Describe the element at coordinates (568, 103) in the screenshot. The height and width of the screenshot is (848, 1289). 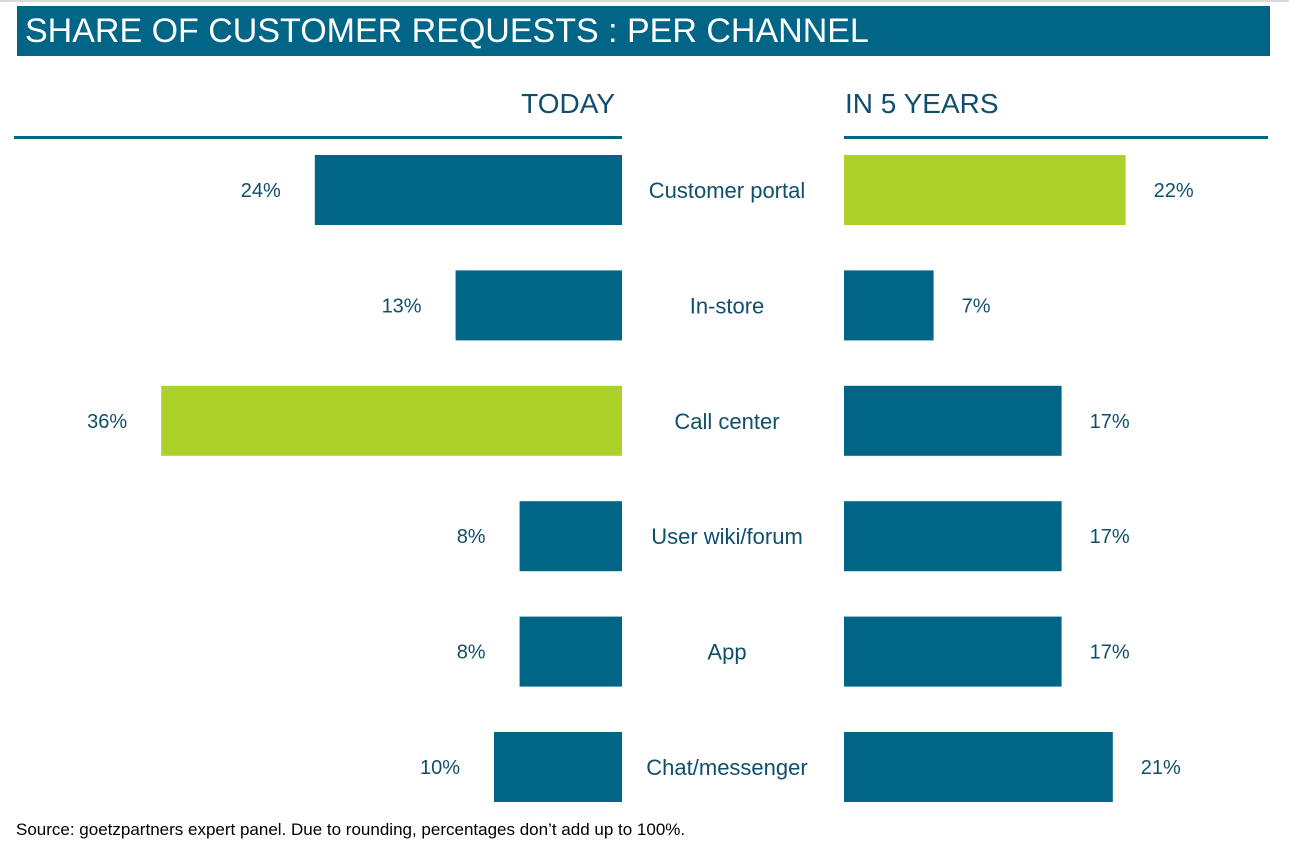
I see `panel-header-today: TODAY` at that location.